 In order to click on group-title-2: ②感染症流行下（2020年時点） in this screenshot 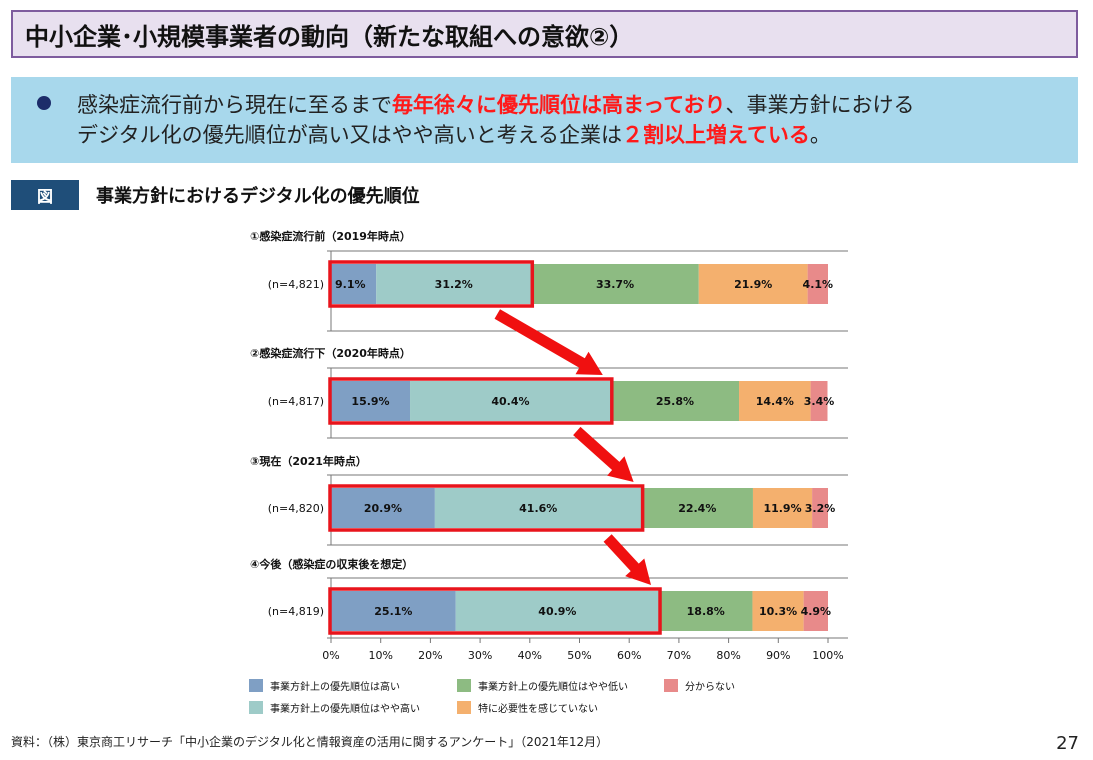, I will do `click(330, 353)`.